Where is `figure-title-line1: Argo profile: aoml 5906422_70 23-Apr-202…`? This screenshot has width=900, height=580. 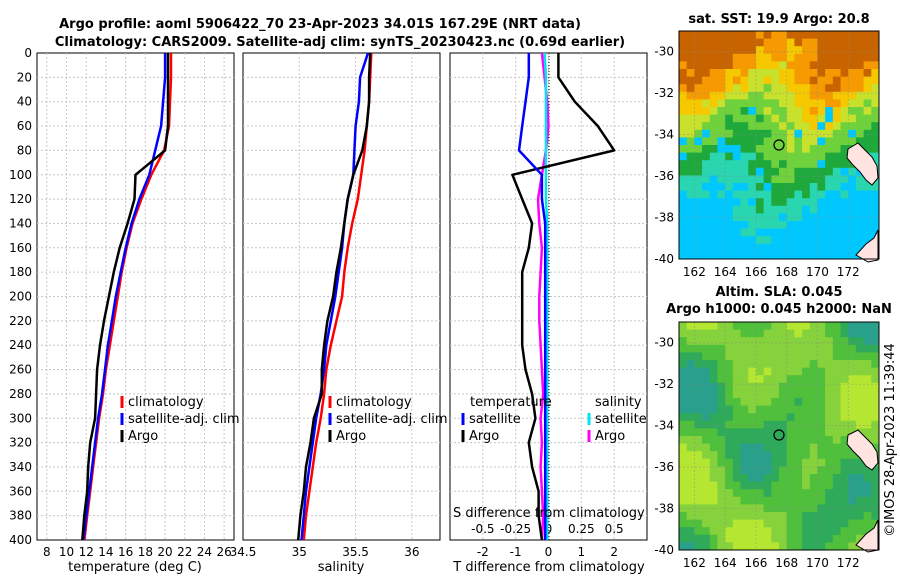 figure-title-line1: Argo profile: aoml 5906422_70 23-Apr-202… is located at coordinates (320, 24).